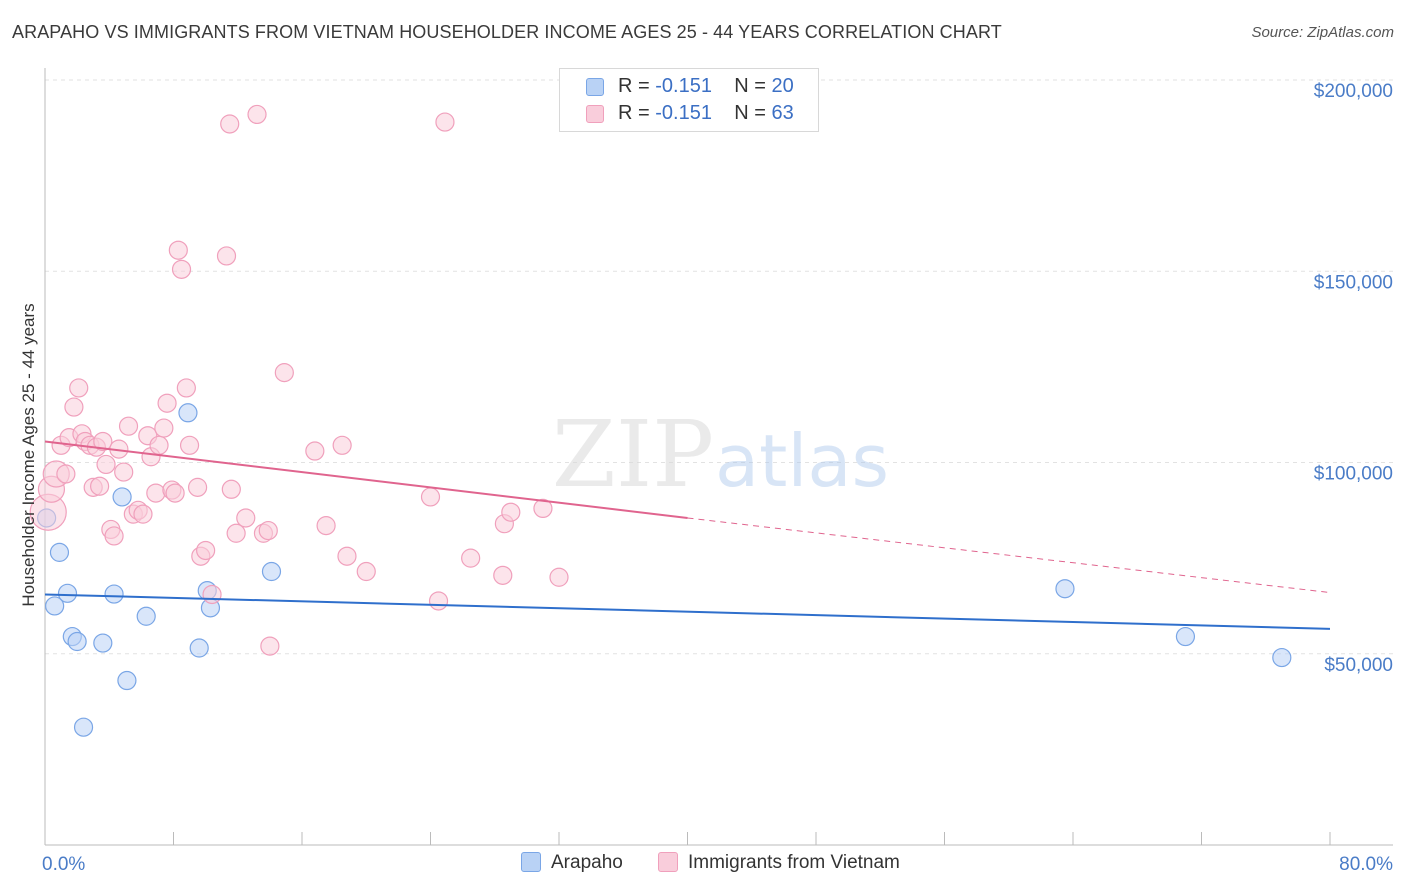 Image resolution: width=1406 pixels, height=892 pixels. Describe the element at coordinates (1009, 555) in the screenshot. I see `trend-line-vietnam-extension` at that location.